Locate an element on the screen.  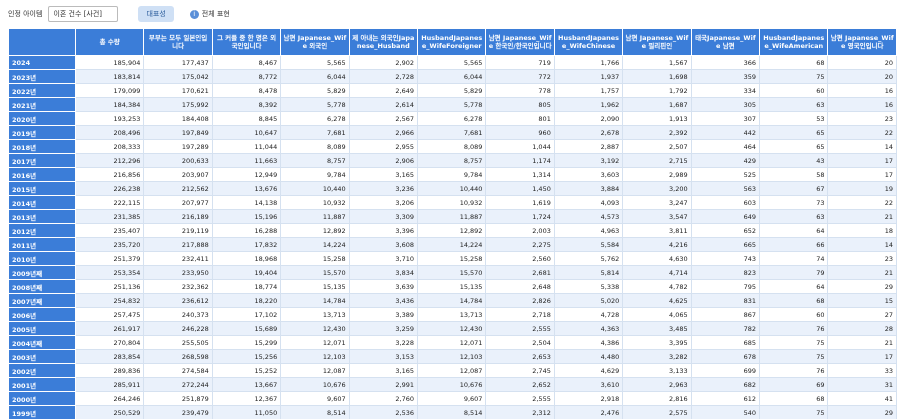
value-cell: 4,216 is located at coordinates (657, 244).